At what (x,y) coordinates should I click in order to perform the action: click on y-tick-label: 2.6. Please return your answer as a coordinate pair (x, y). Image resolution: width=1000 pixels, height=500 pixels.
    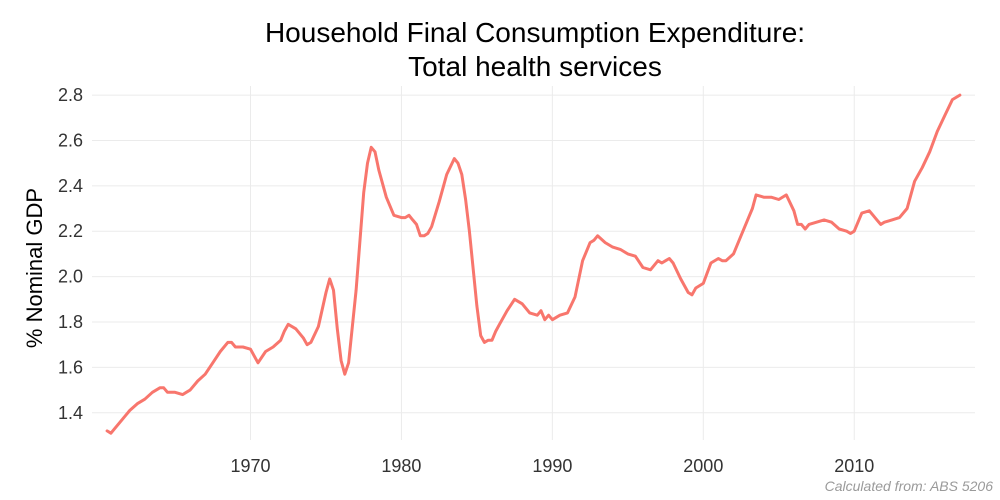
    Looking at the image, I should click on (70, 140).